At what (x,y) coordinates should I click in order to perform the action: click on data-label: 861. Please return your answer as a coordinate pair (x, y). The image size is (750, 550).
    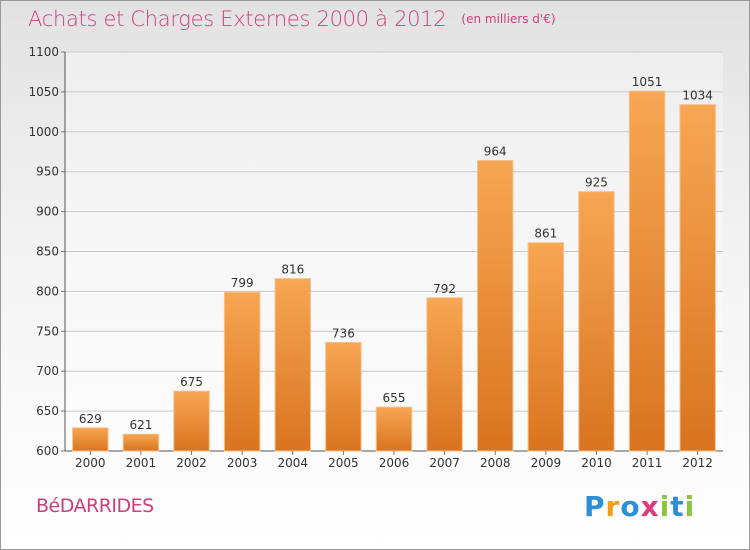
    Looking at the image, I should click on (545, 234).